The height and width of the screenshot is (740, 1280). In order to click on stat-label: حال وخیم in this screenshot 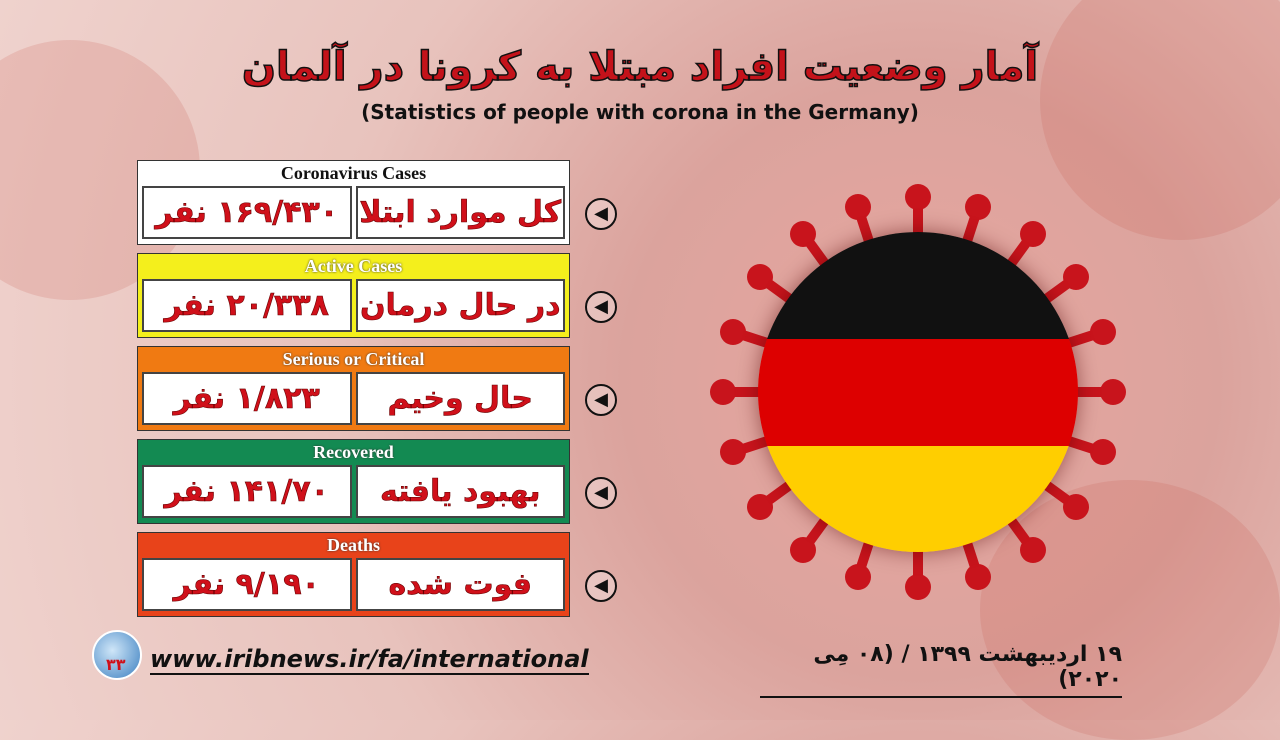, I will do `click(460, 398)`.